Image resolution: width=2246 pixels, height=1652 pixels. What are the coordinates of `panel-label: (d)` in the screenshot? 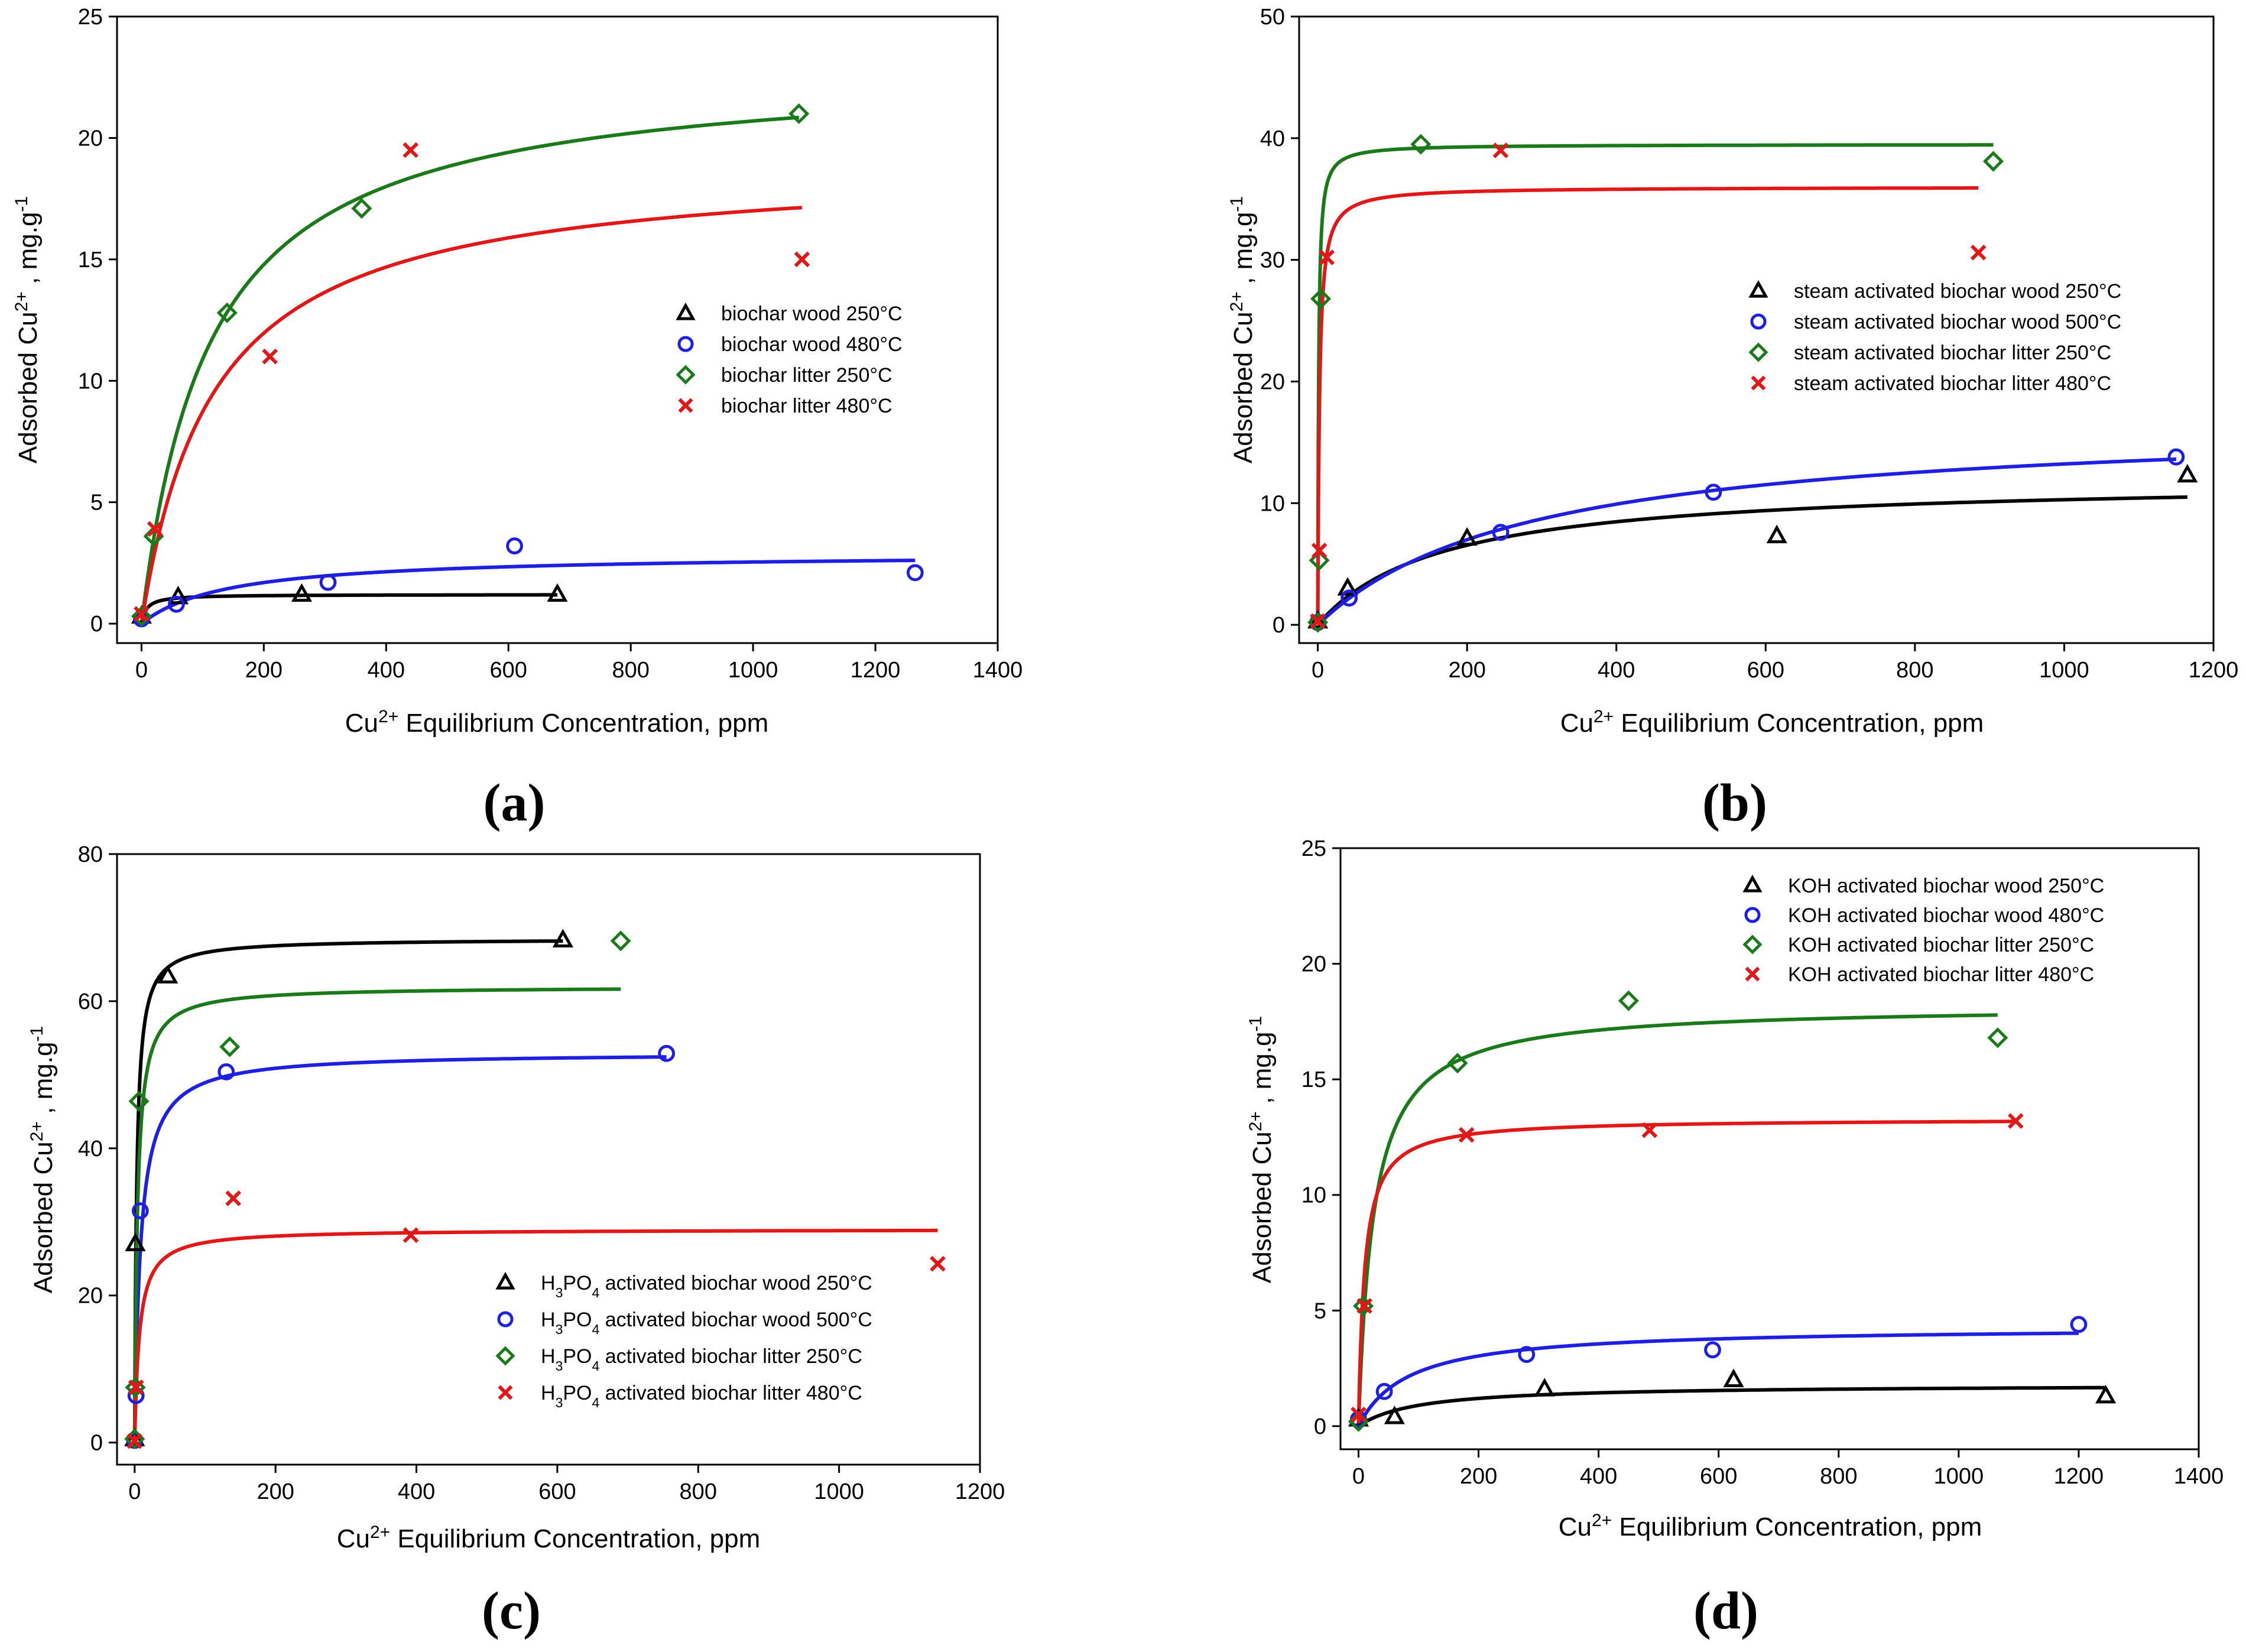 It's located at (1725, 1611).